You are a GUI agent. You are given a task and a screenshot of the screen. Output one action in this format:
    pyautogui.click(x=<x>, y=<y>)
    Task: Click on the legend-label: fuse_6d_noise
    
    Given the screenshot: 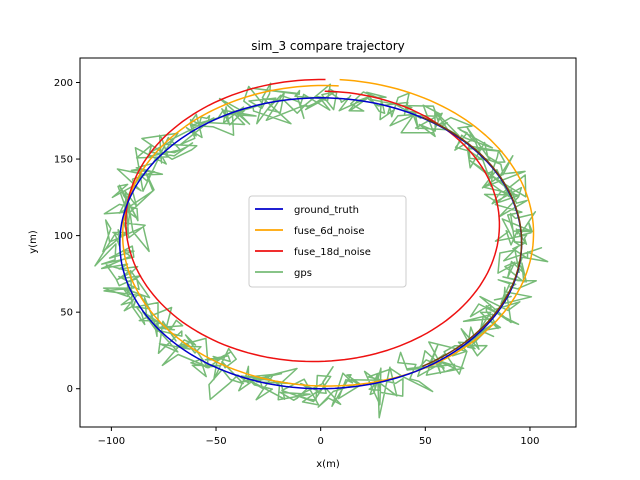 What is the action you would take?
    pyautogui.click(x=329, y=231)
    